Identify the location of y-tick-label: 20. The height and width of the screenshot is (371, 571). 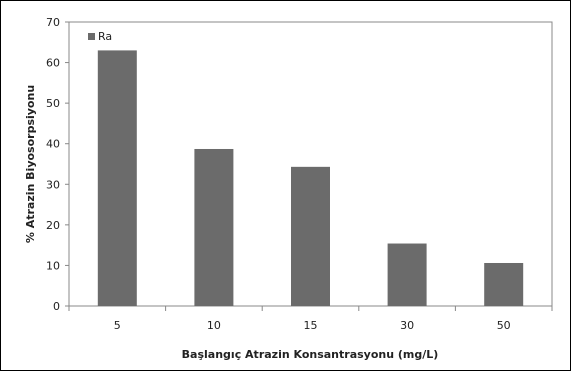
(53, 225).